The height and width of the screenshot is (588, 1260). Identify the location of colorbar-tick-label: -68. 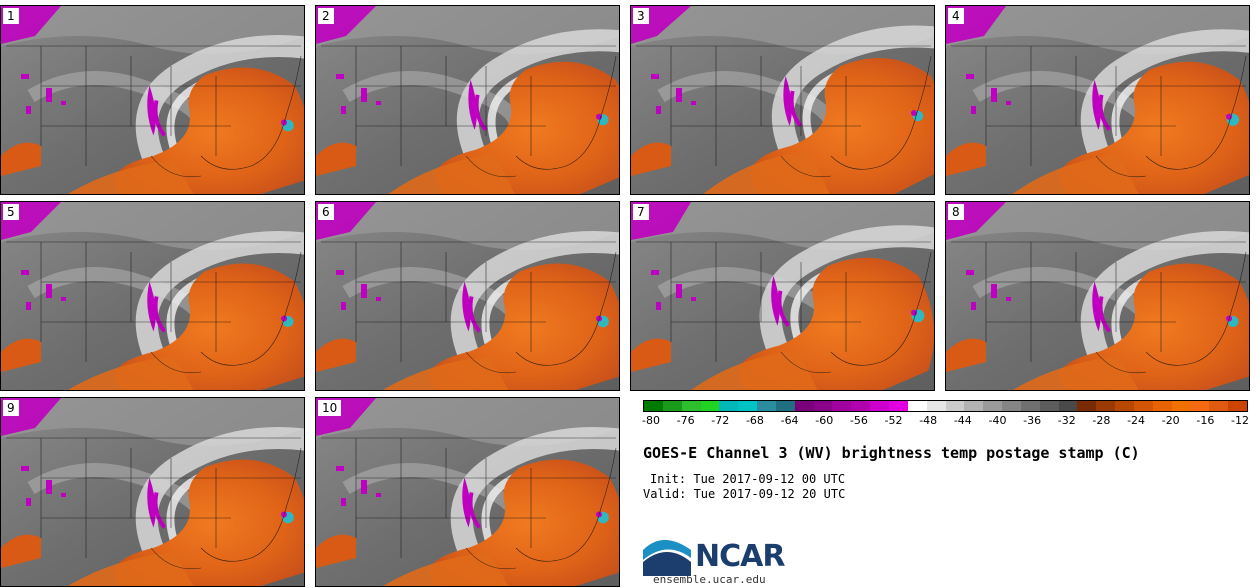
(754, 420).